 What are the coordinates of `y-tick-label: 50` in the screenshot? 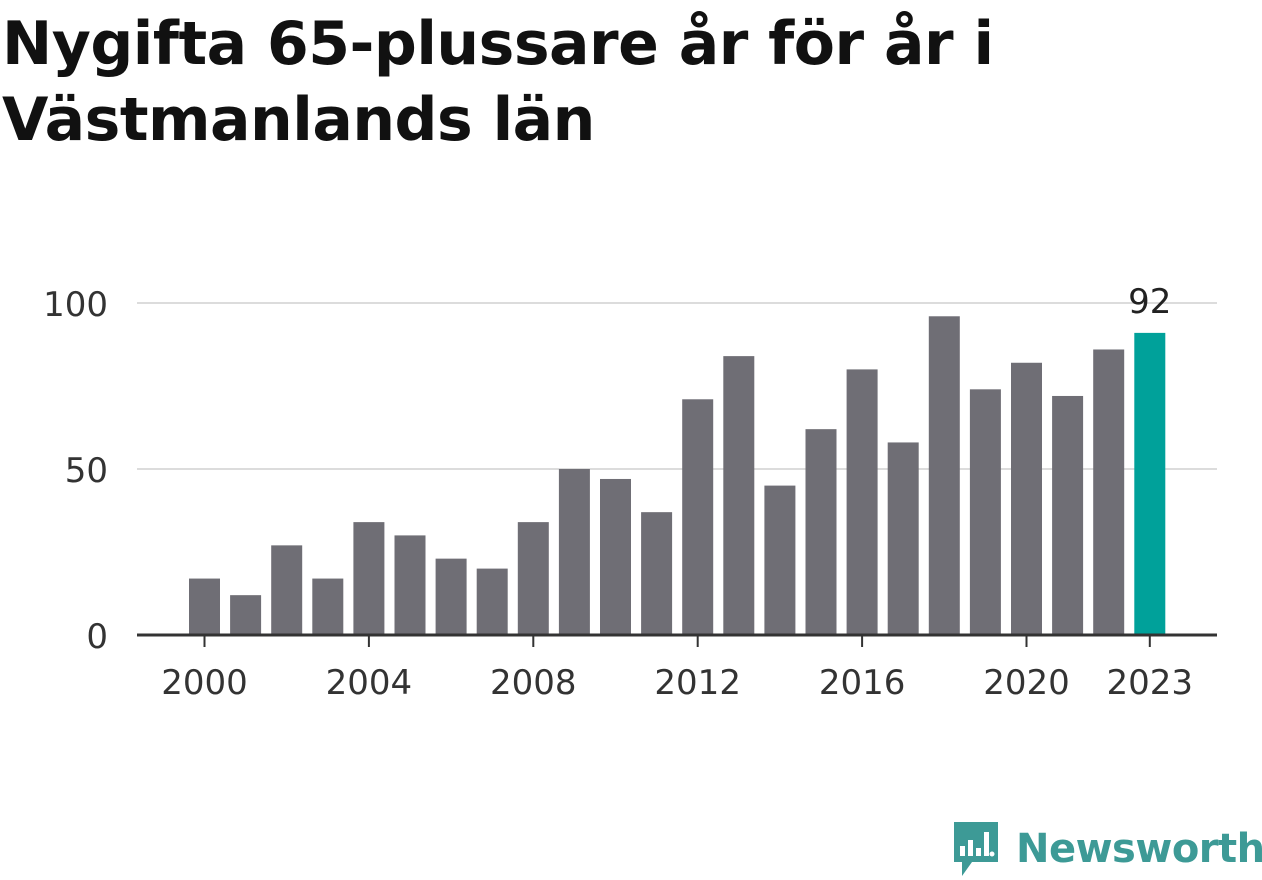 It's located at (86, 471).